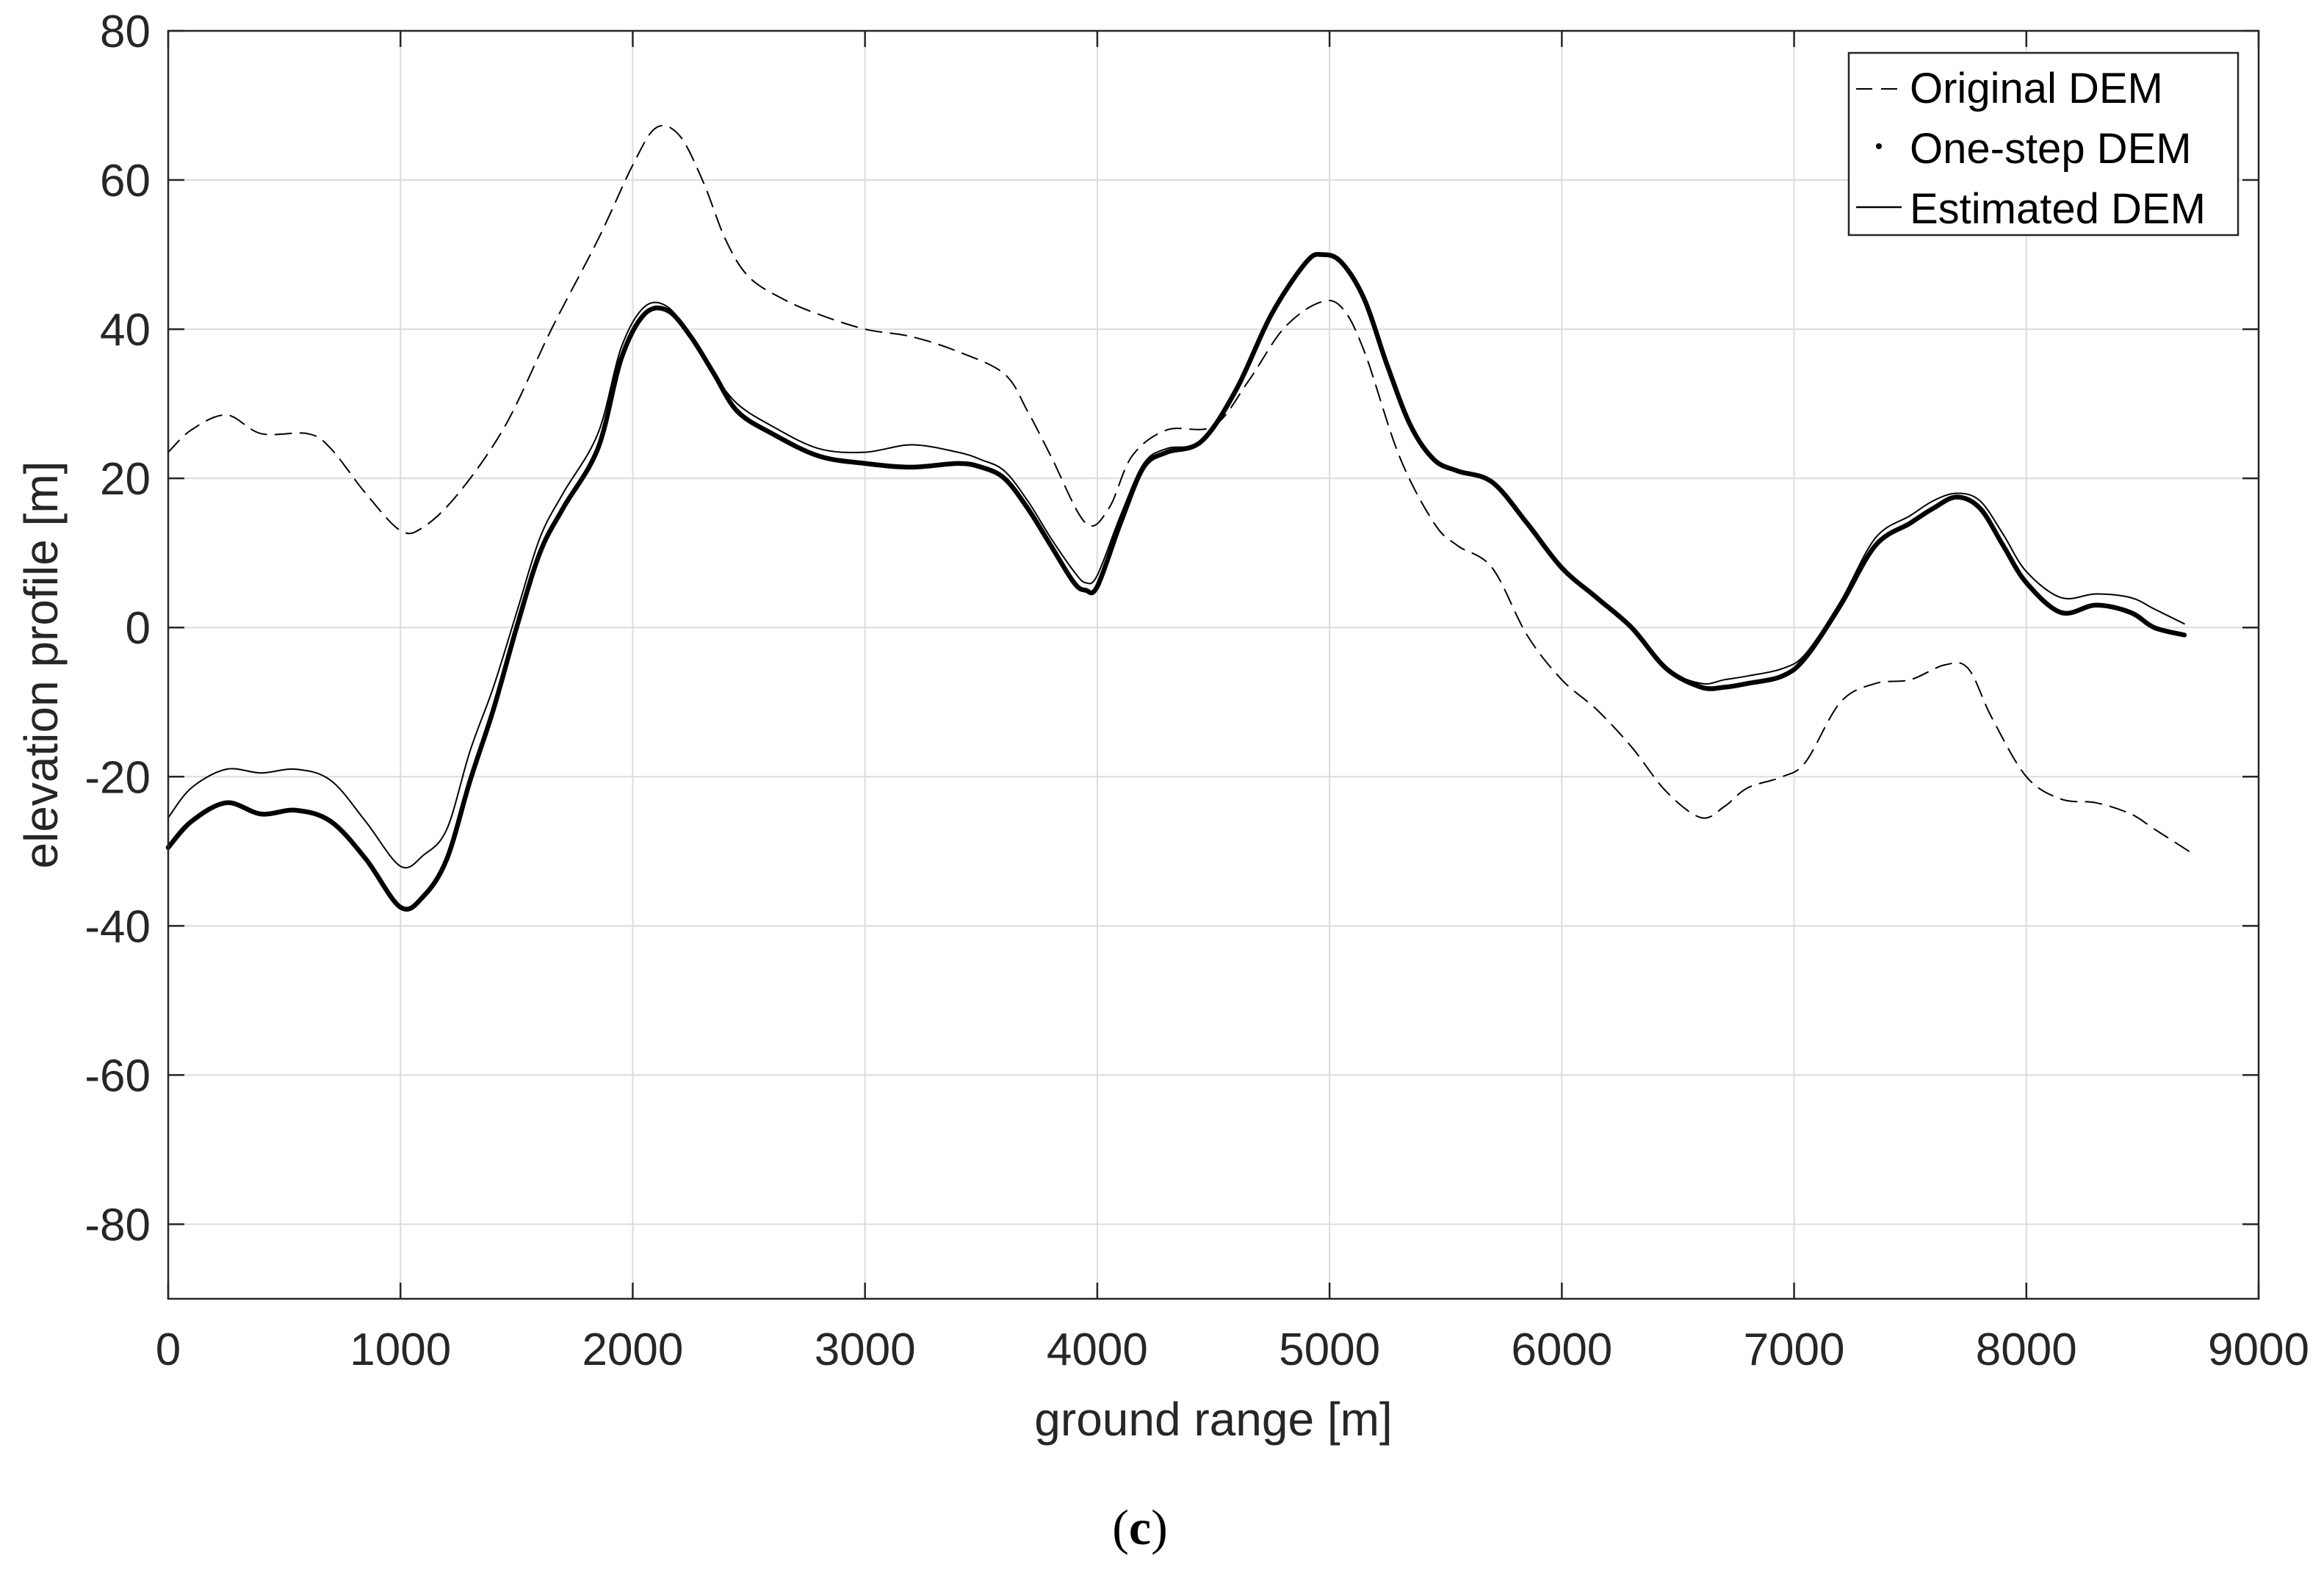 This screenshot has height=1575, width=2324. Describe the element at coordinates (118, 1225) in the screenshot. I see `y-tick-label: -80` at that location.